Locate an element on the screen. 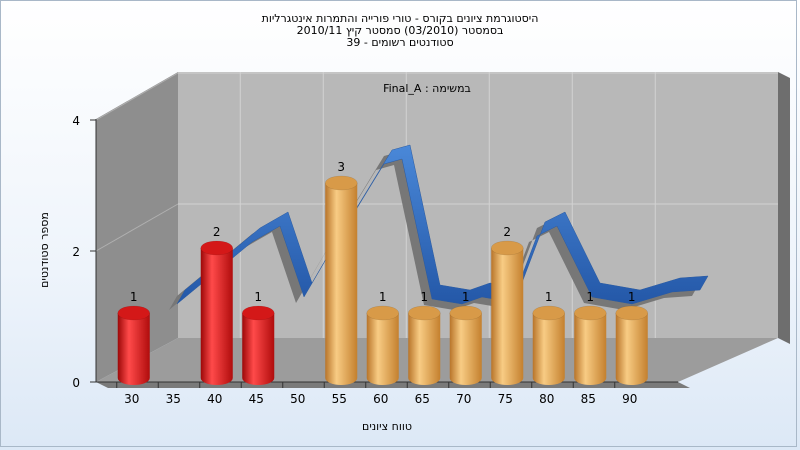 The height and width of the screenshot is (450, 800). chart-subtitle-students: סטודנטים רשומים - 39 is located at coordinates (400, 42).